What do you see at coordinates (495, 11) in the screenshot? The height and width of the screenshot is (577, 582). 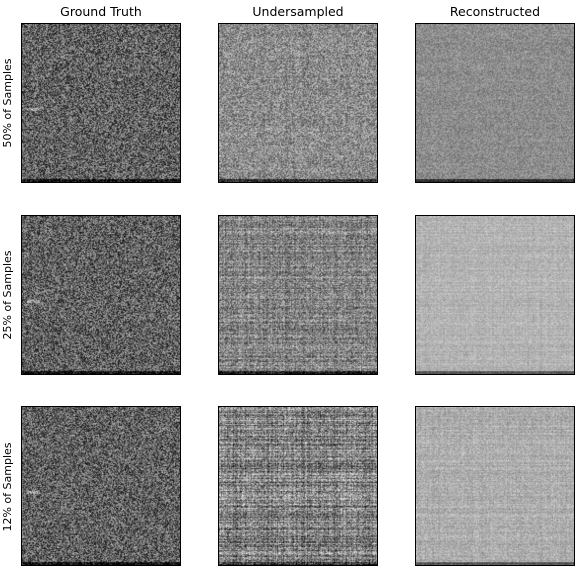 I see `column-title-reconstructed: Reconstructed` at bounding box center [495, 11].